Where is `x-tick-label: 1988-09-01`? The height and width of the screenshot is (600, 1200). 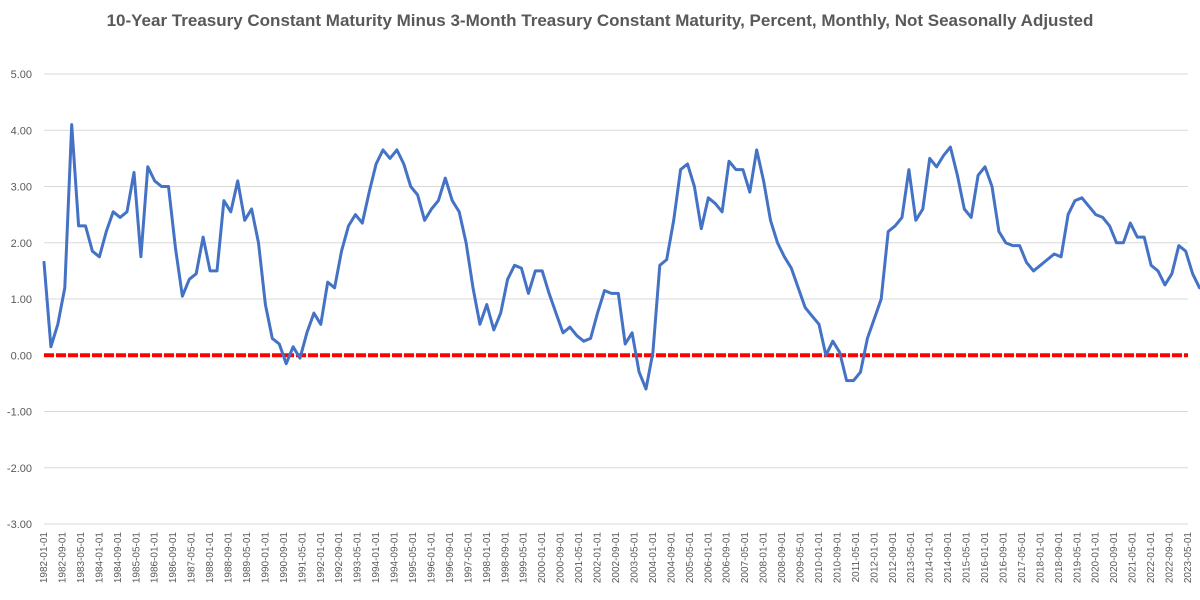 x-tick-label: 1988-09-01 is located at coordinates (229, 558).